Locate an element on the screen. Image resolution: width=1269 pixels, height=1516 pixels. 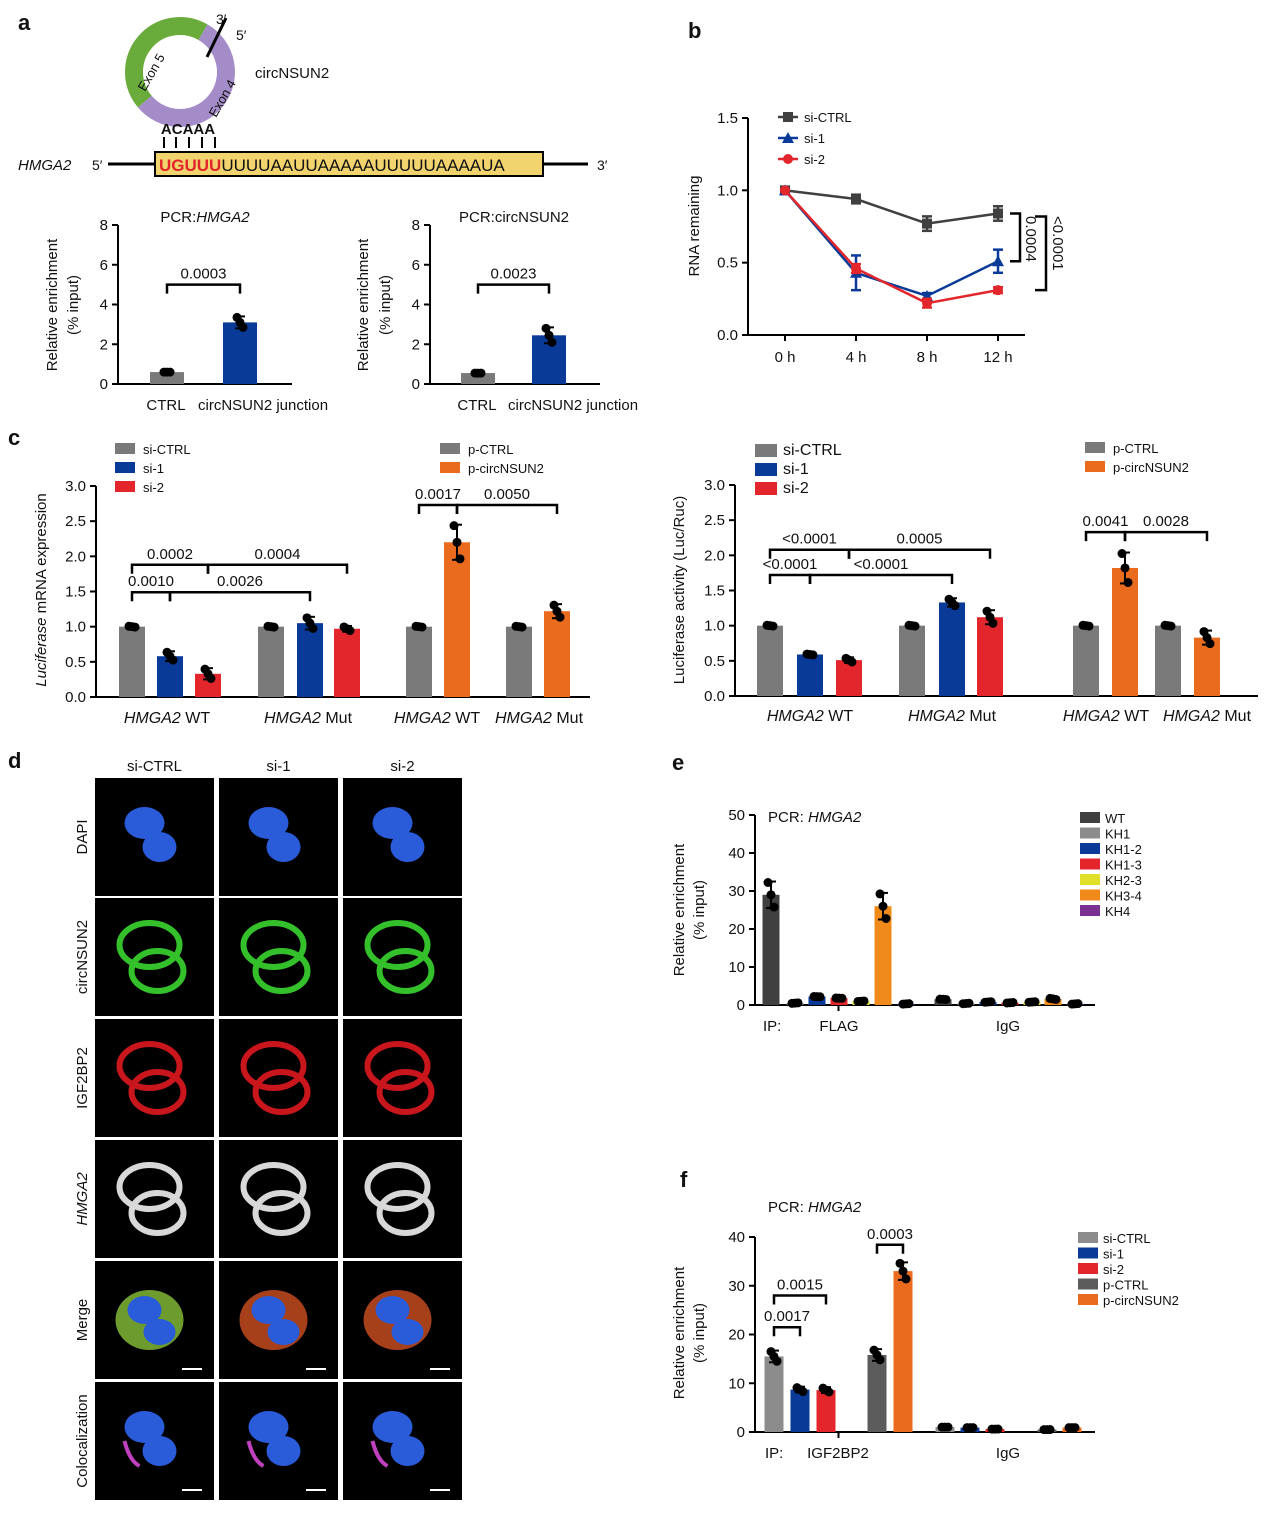
column-label: si-CTRL is located at coordinates (154, 766).